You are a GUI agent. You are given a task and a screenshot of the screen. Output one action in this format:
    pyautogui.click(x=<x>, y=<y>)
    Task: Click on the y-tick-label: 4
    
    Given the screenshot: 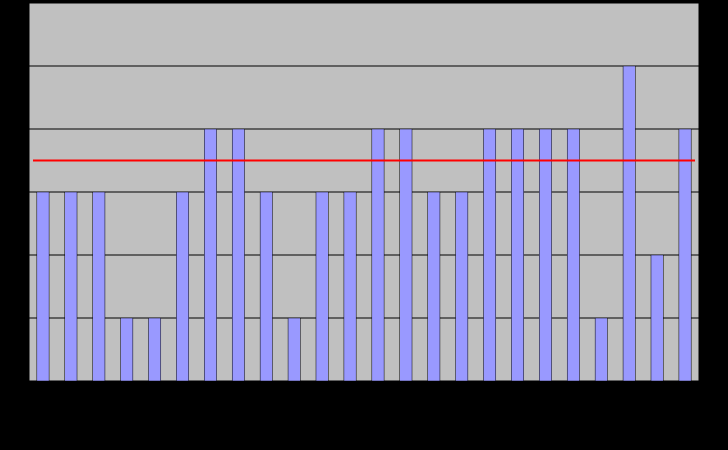 What is the action you would take?
    pyautogui.click(x=20, y=128)
    